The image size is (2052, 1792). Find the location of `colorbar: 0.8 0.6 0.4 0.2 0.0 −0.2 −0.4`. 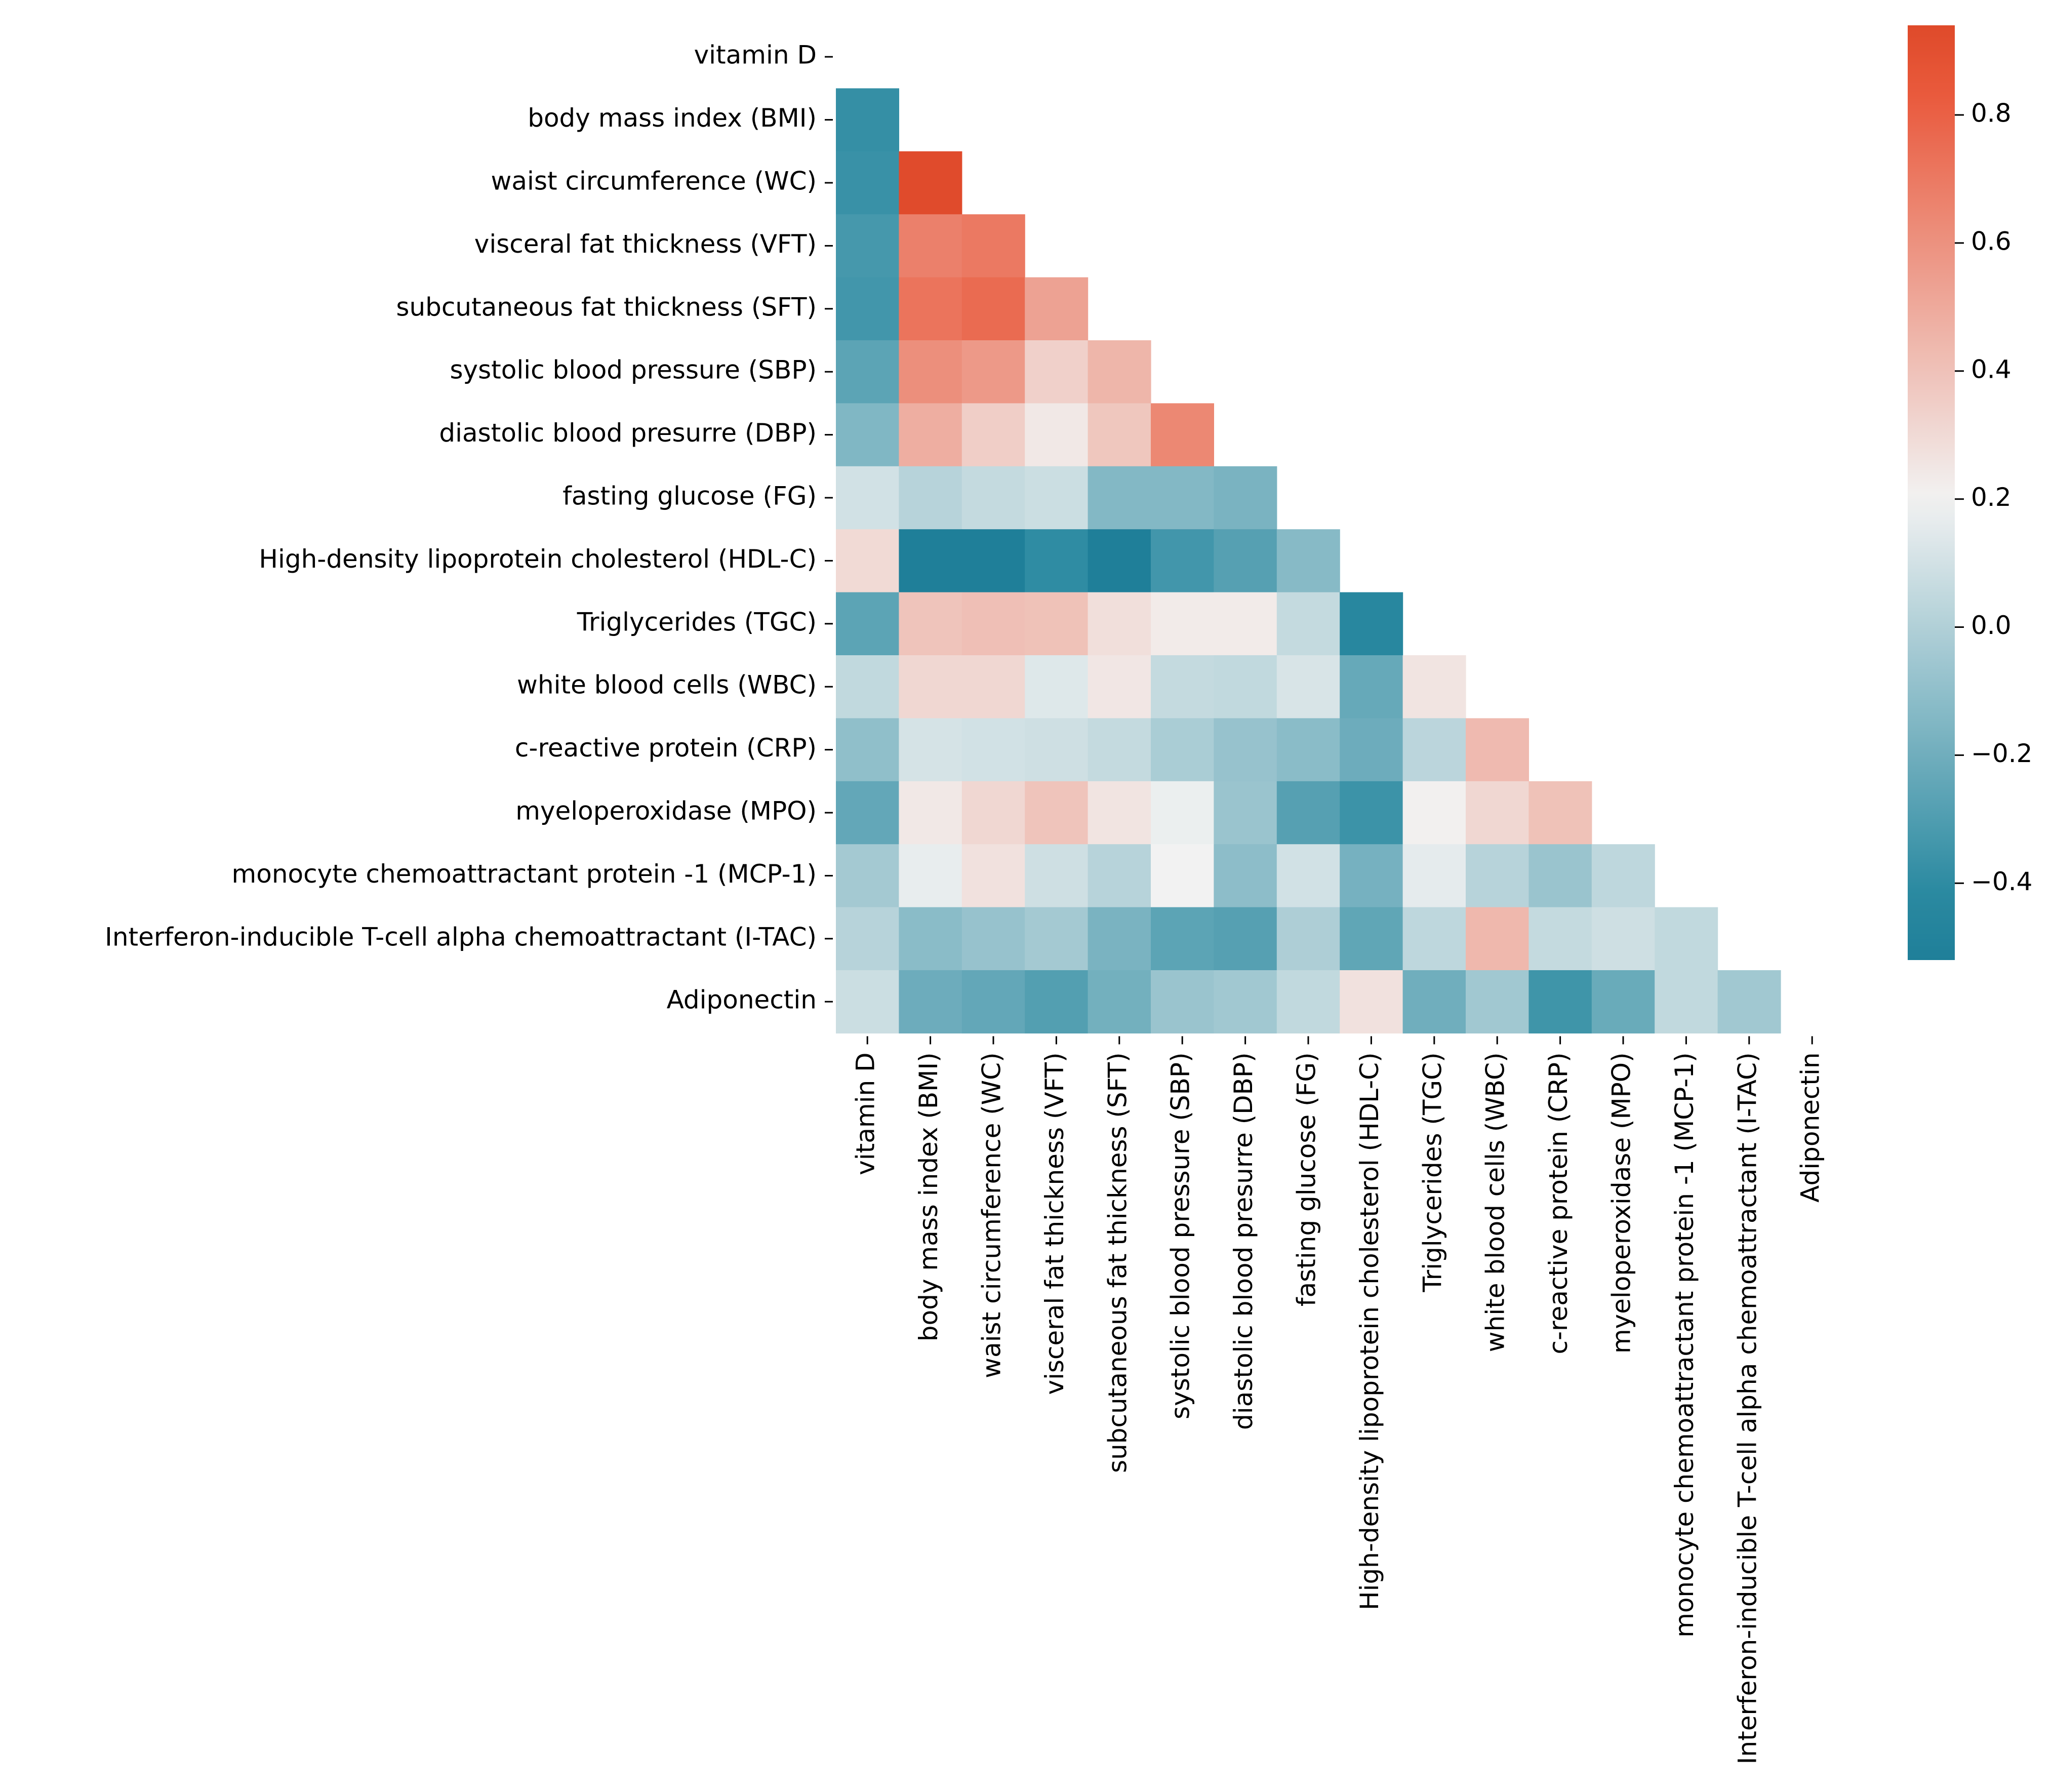

colorbar: 0.8 0.6 0.4 0.2 0.0 −0.2 −0.4 is located at coordinates (1970, 492).